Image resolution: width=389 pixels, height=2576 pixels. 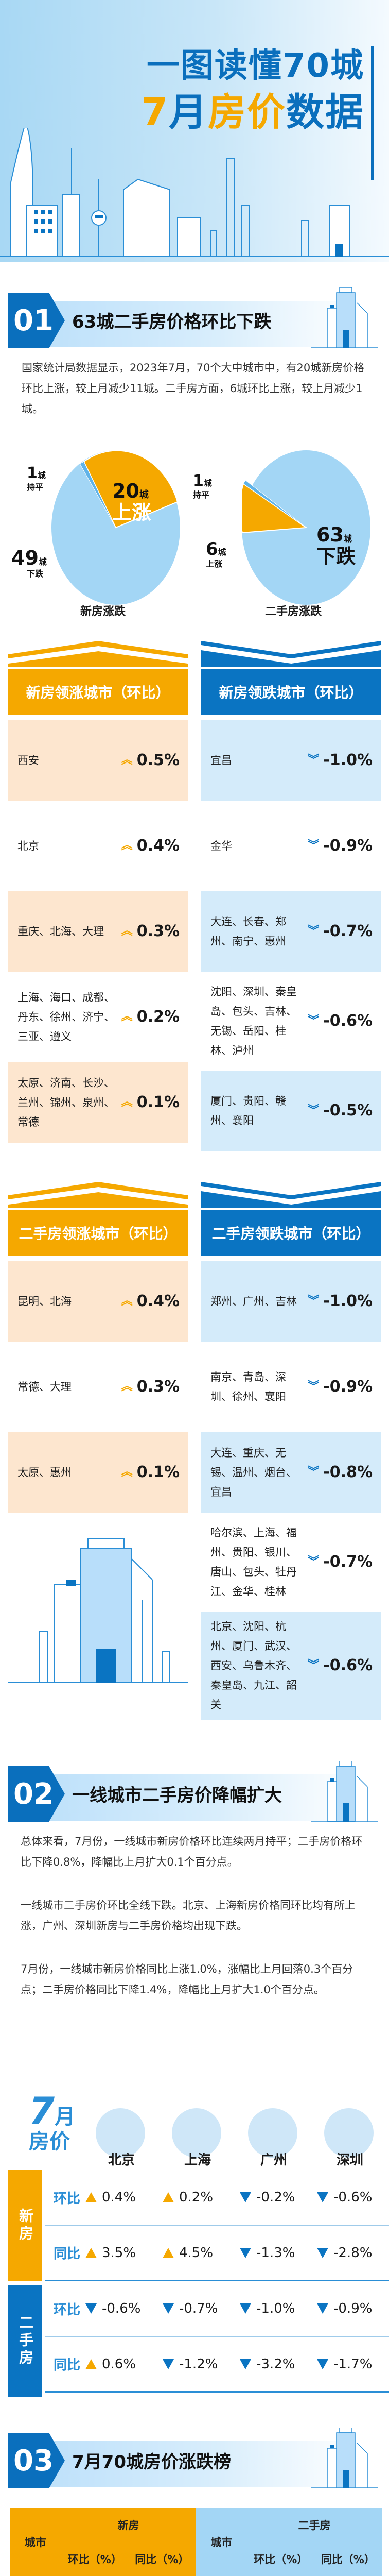 I want to click on rank-row: 宜昌 ︾ -1.0%, so click(x=291, y=761).